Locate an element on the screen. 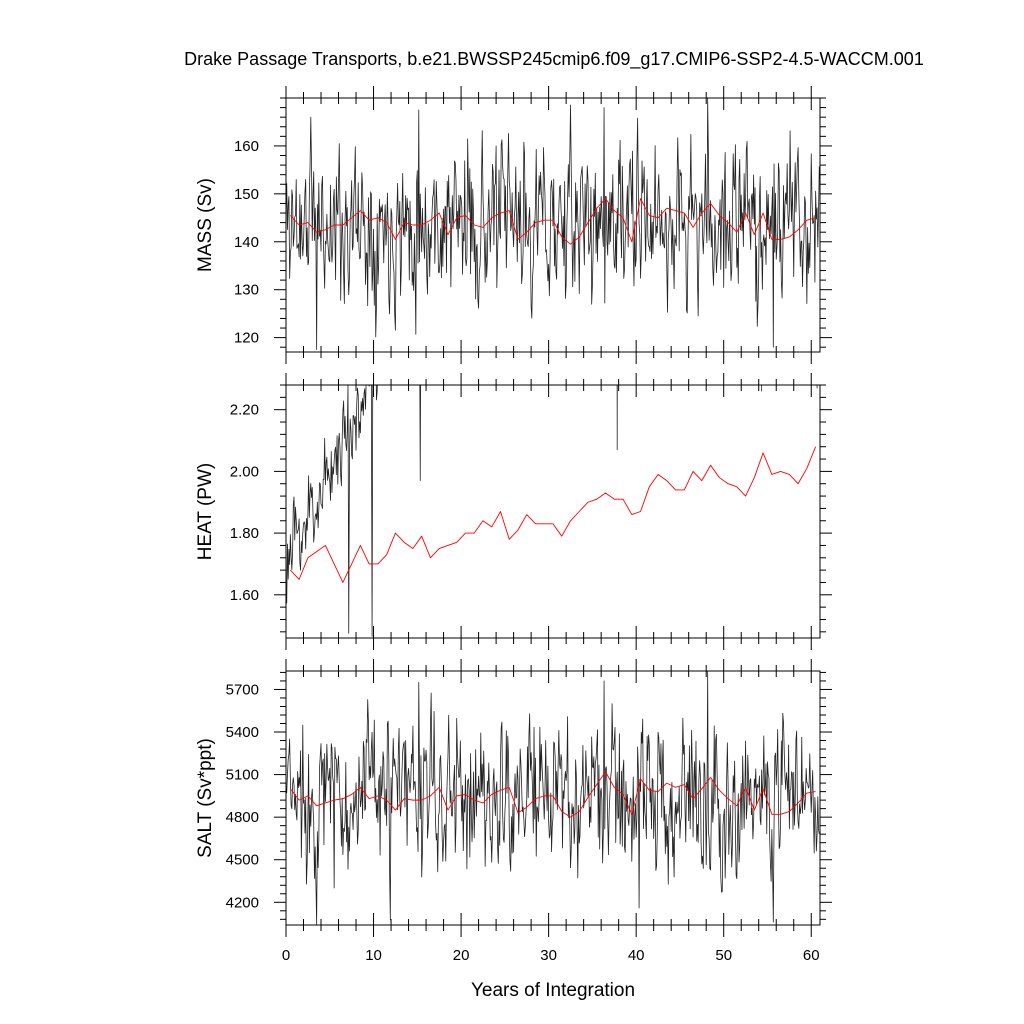 The image size is (1024, 1024). heat-plot-frame is located at coordinates (553, 511).